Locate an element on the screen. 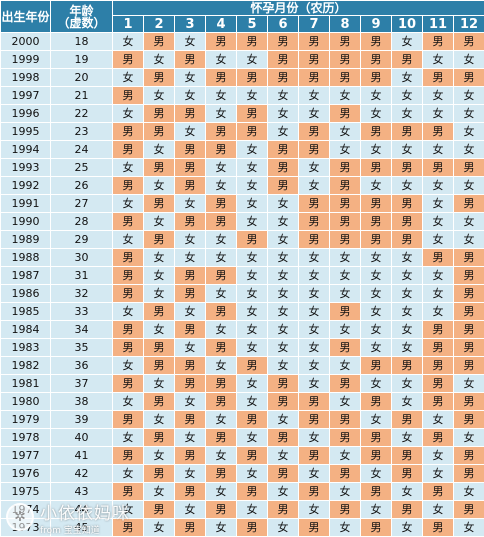  birth-year-cell: 1993 is located at coordinates (25, 167).